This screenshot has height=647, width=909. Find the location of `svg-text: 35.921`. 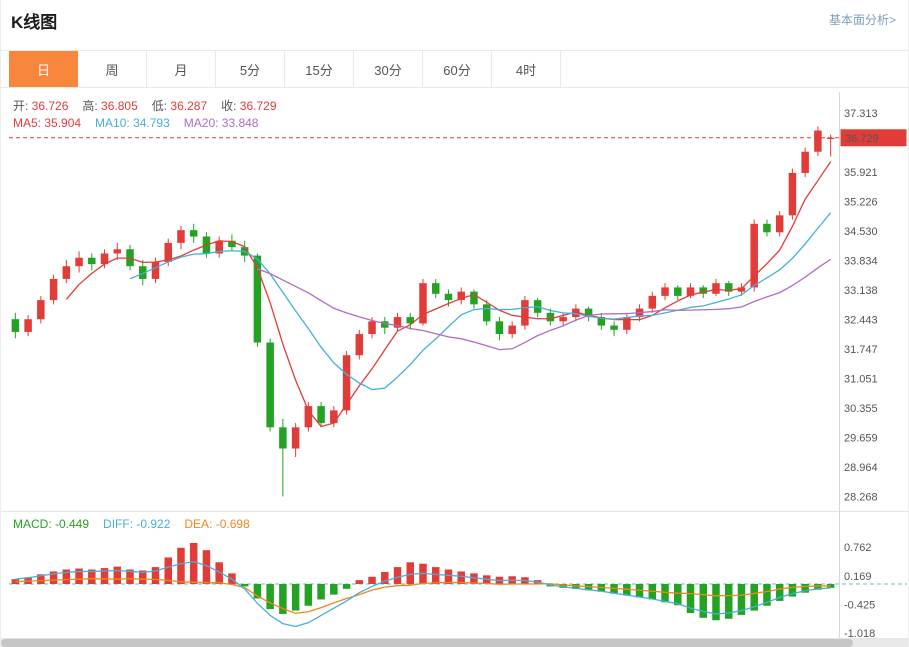

svg-text: 35.921 is located at coordinates (861, 173).